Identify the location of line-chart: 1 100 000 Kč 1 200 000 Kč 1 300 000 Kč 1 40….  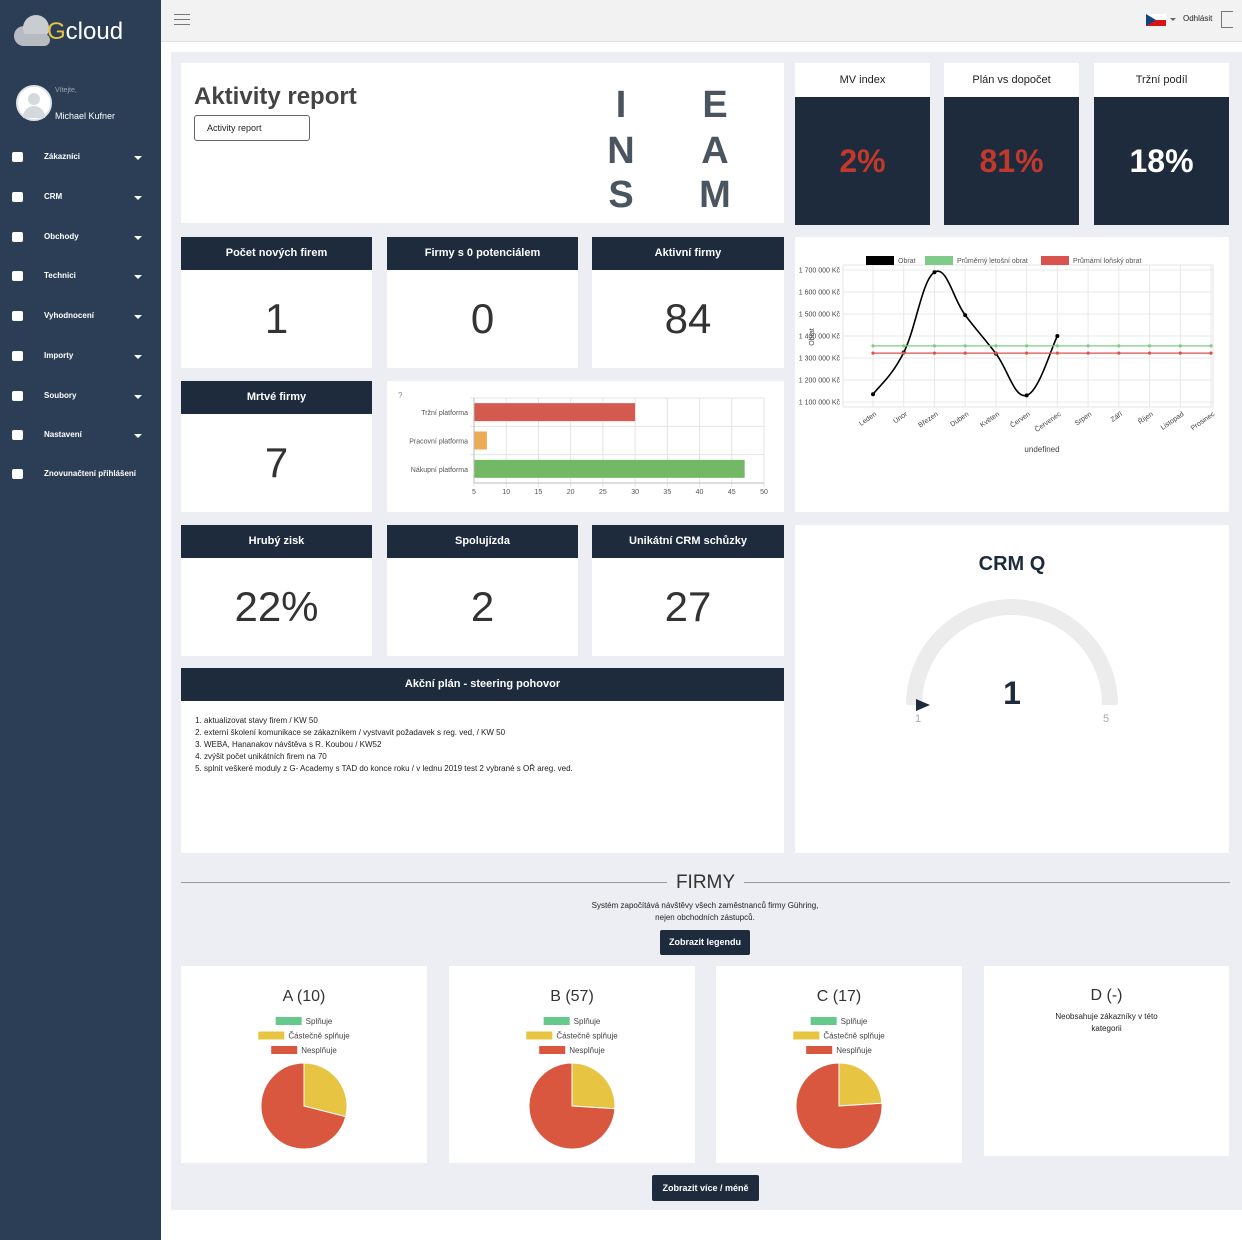
(1008, 355).